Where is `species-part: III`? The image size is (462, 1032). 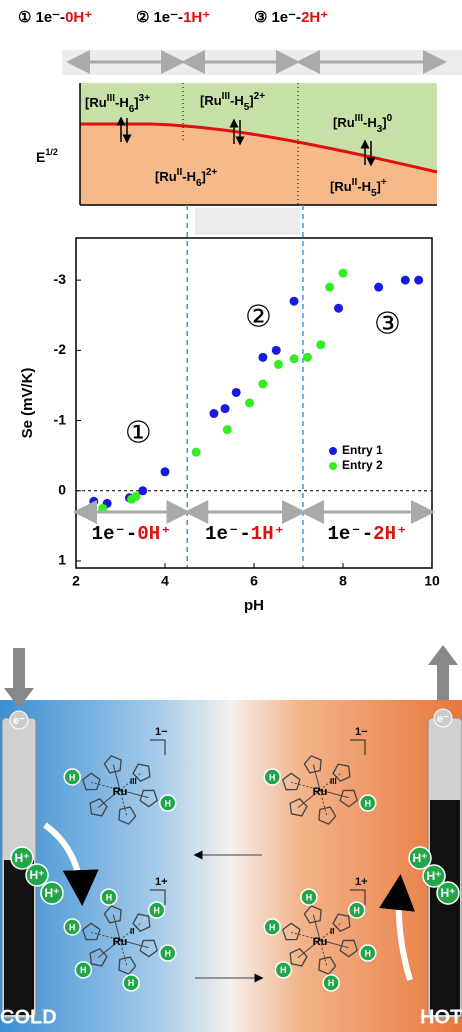 species-part: III is located at coordinates (359, 118).